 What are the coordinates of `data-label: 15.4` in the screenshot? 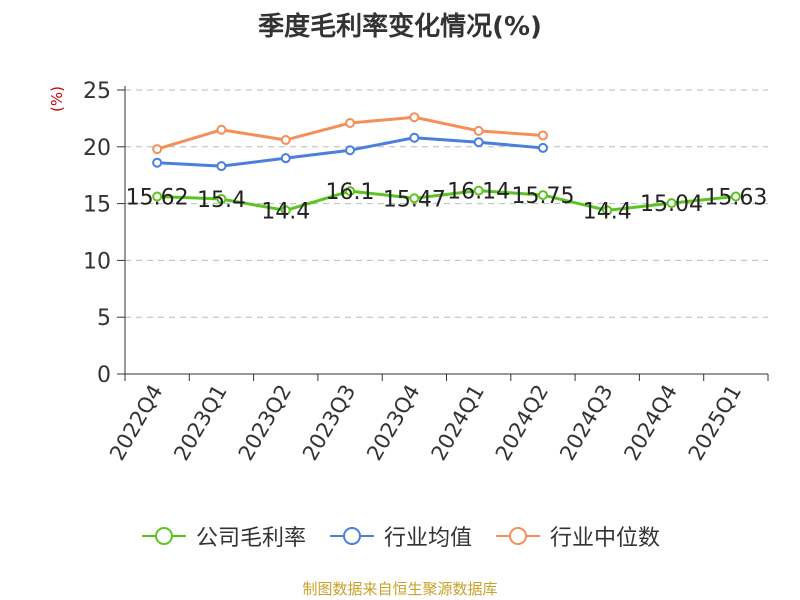 It's located at (221, 200).